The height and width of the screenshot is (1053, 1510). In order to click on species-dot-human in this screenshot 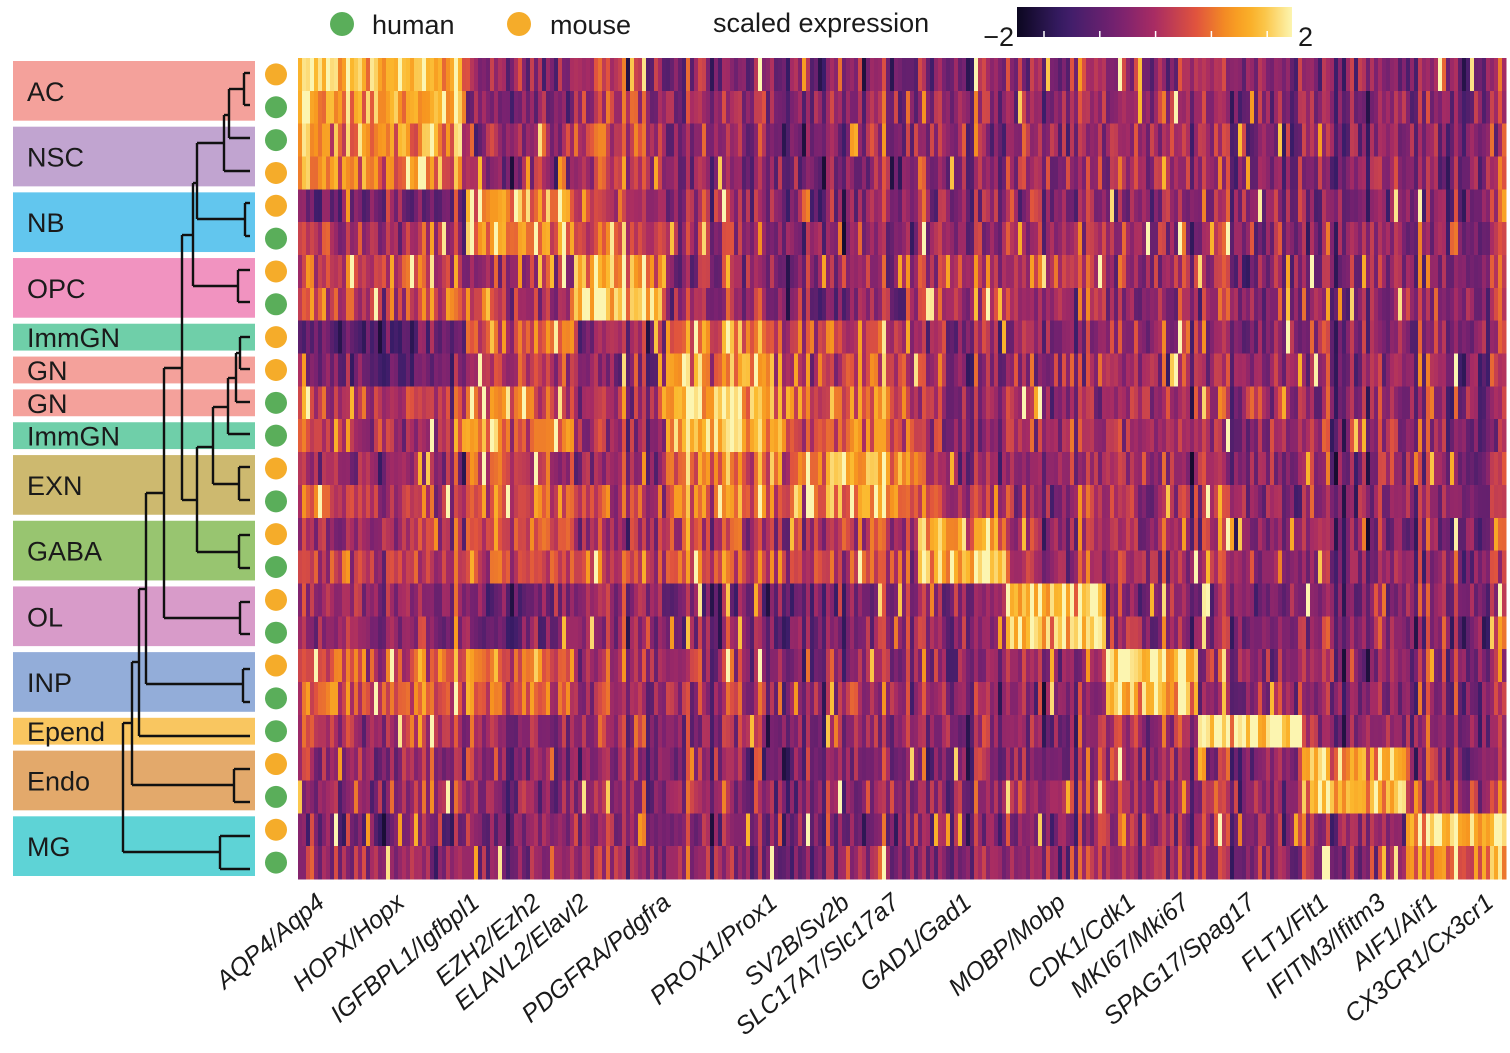, I will do `click(276, 304)`.